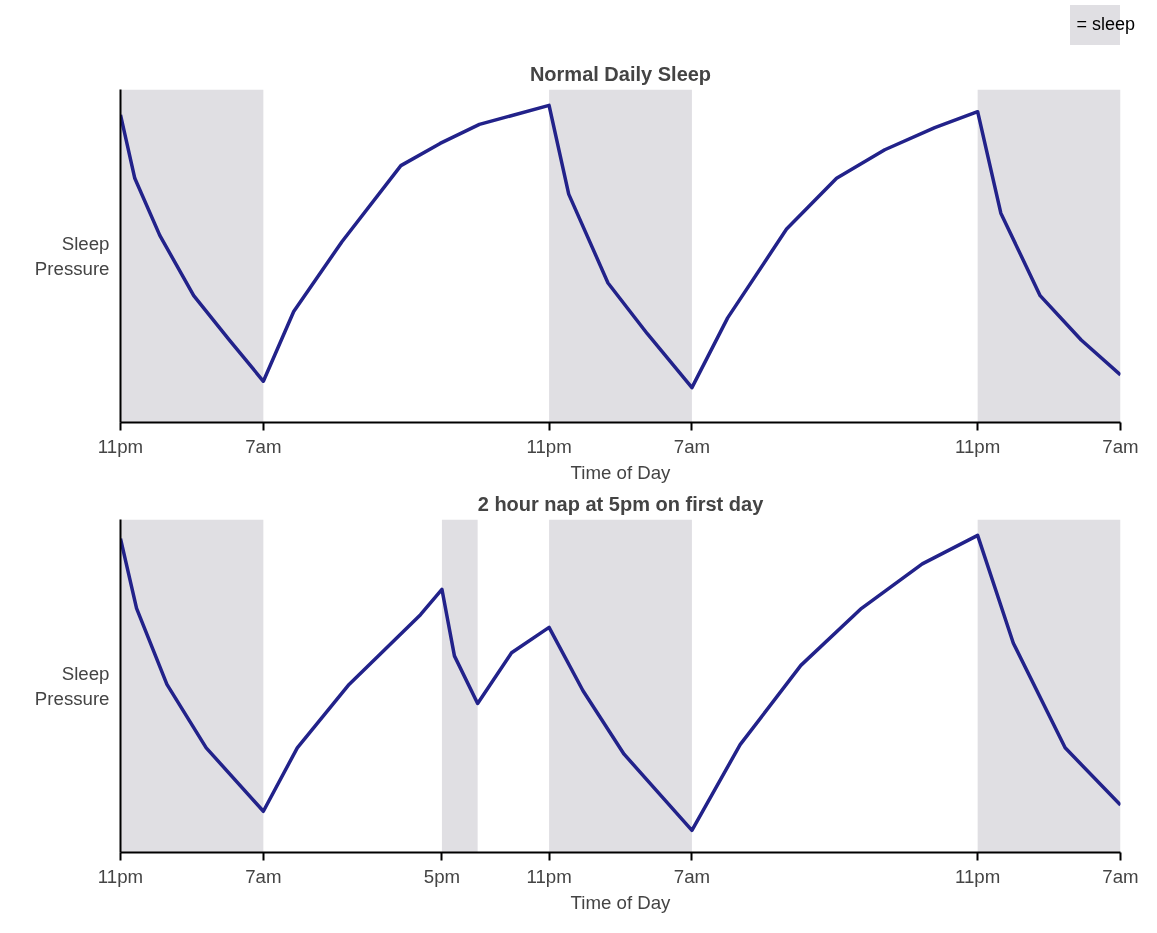 The height and width of the screenshot is (933, 1157). Describe the element at coordinates (442, 876) in the screenshot. I see `x-tick-label: 5pm` at that location.